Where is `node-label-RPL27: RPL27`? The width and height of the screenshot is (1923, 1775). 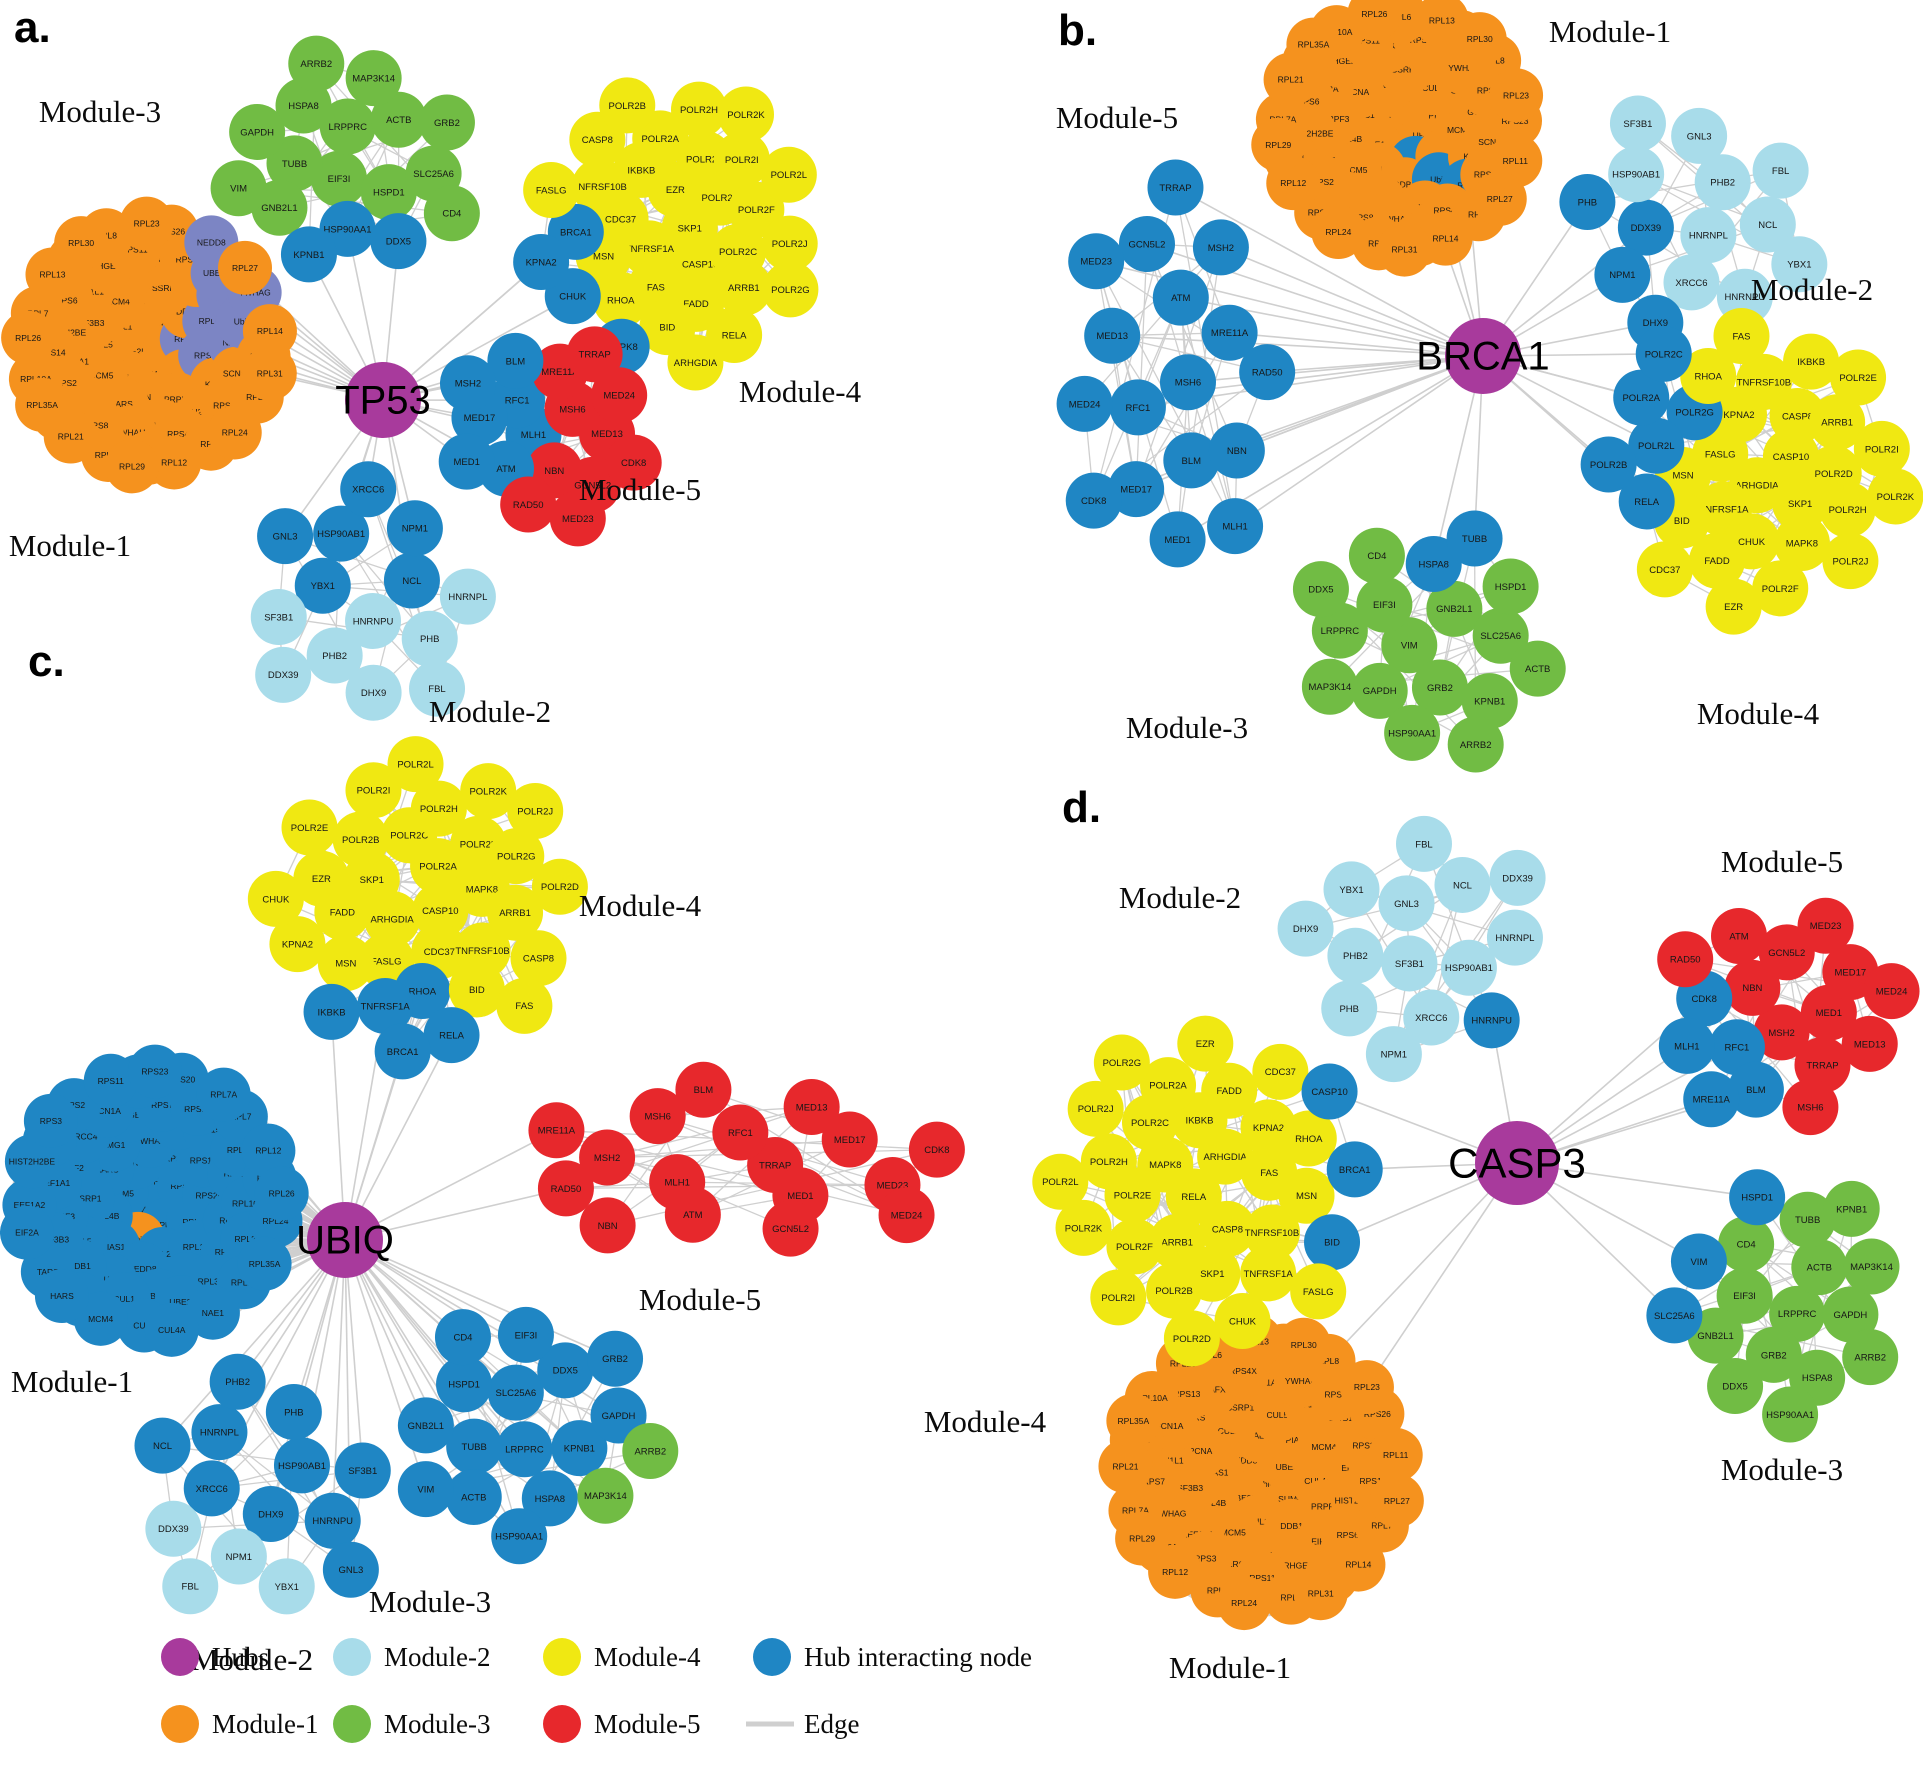 node-label-RPL27: RPL27 is located at coordinates (1500, 199).